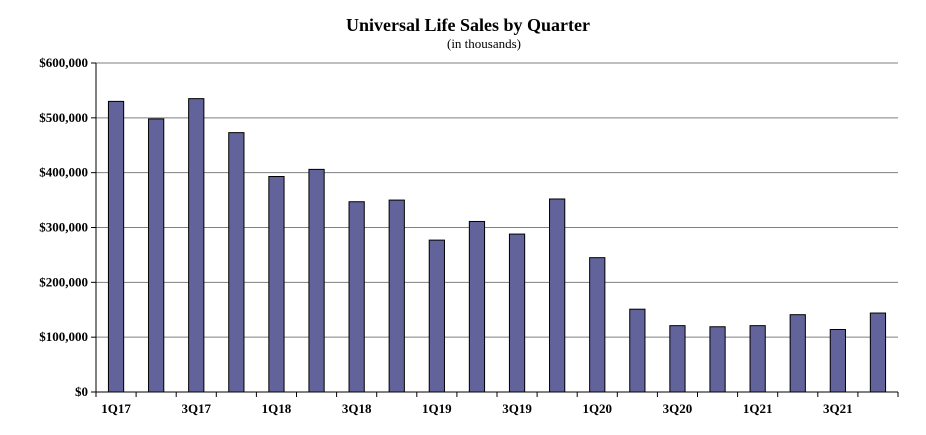 The height and width of the screenshot is (435, 926). I want to click on bar-4Q21, so click(878, 352).